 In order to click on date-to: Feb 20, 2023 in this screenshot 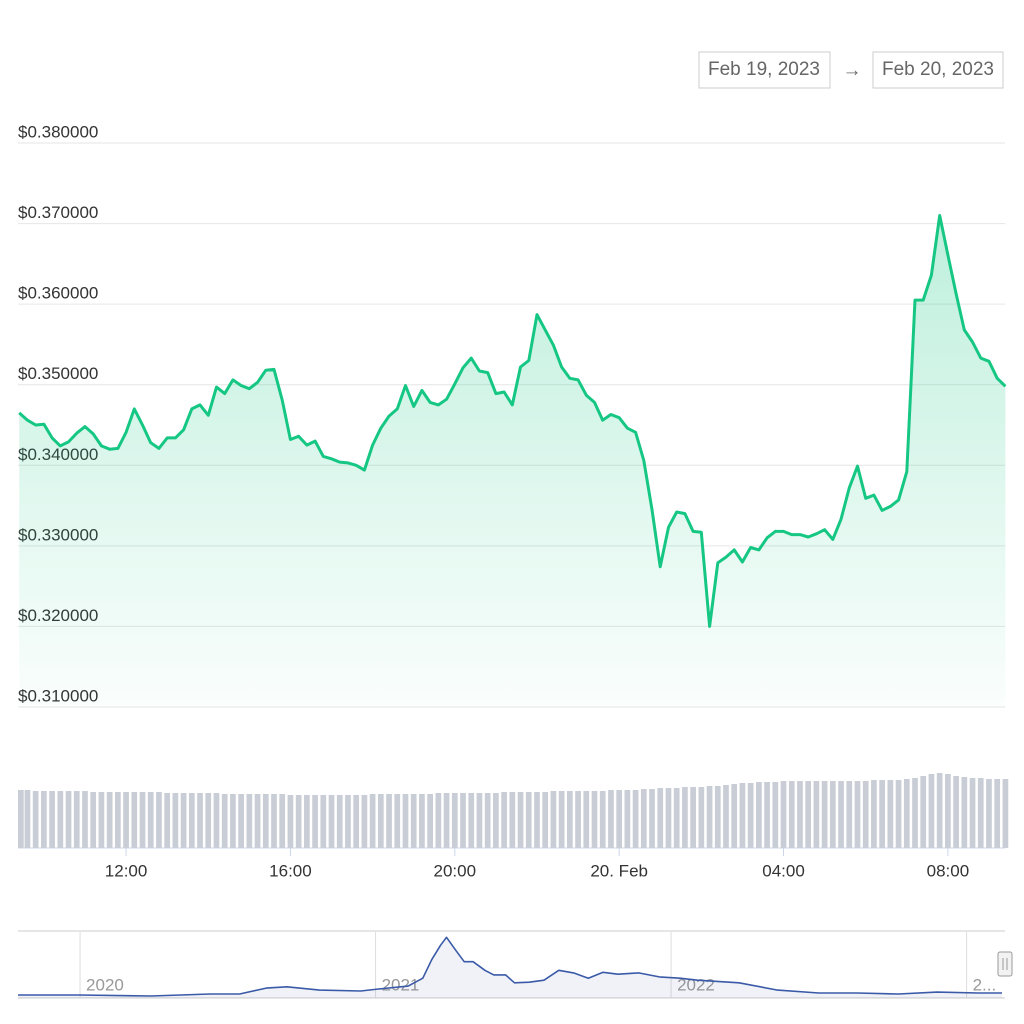, I will do `click(938, 69)`.